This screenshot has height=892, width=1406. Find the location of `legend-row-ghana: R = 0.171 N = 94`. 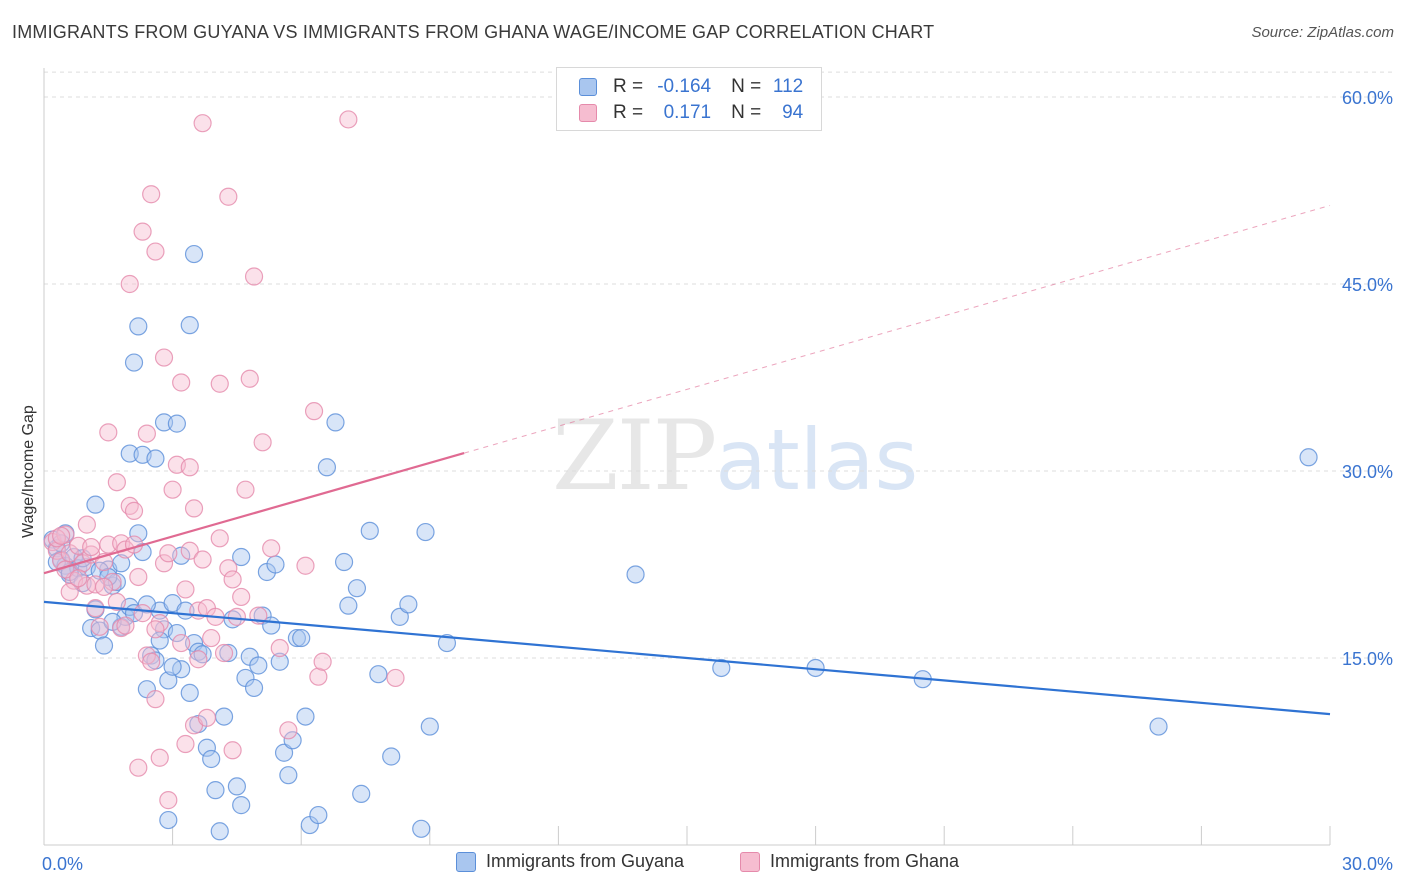

legend-row-ghana: R = 0.171 N = 94 is located at coordinates (691, 113).